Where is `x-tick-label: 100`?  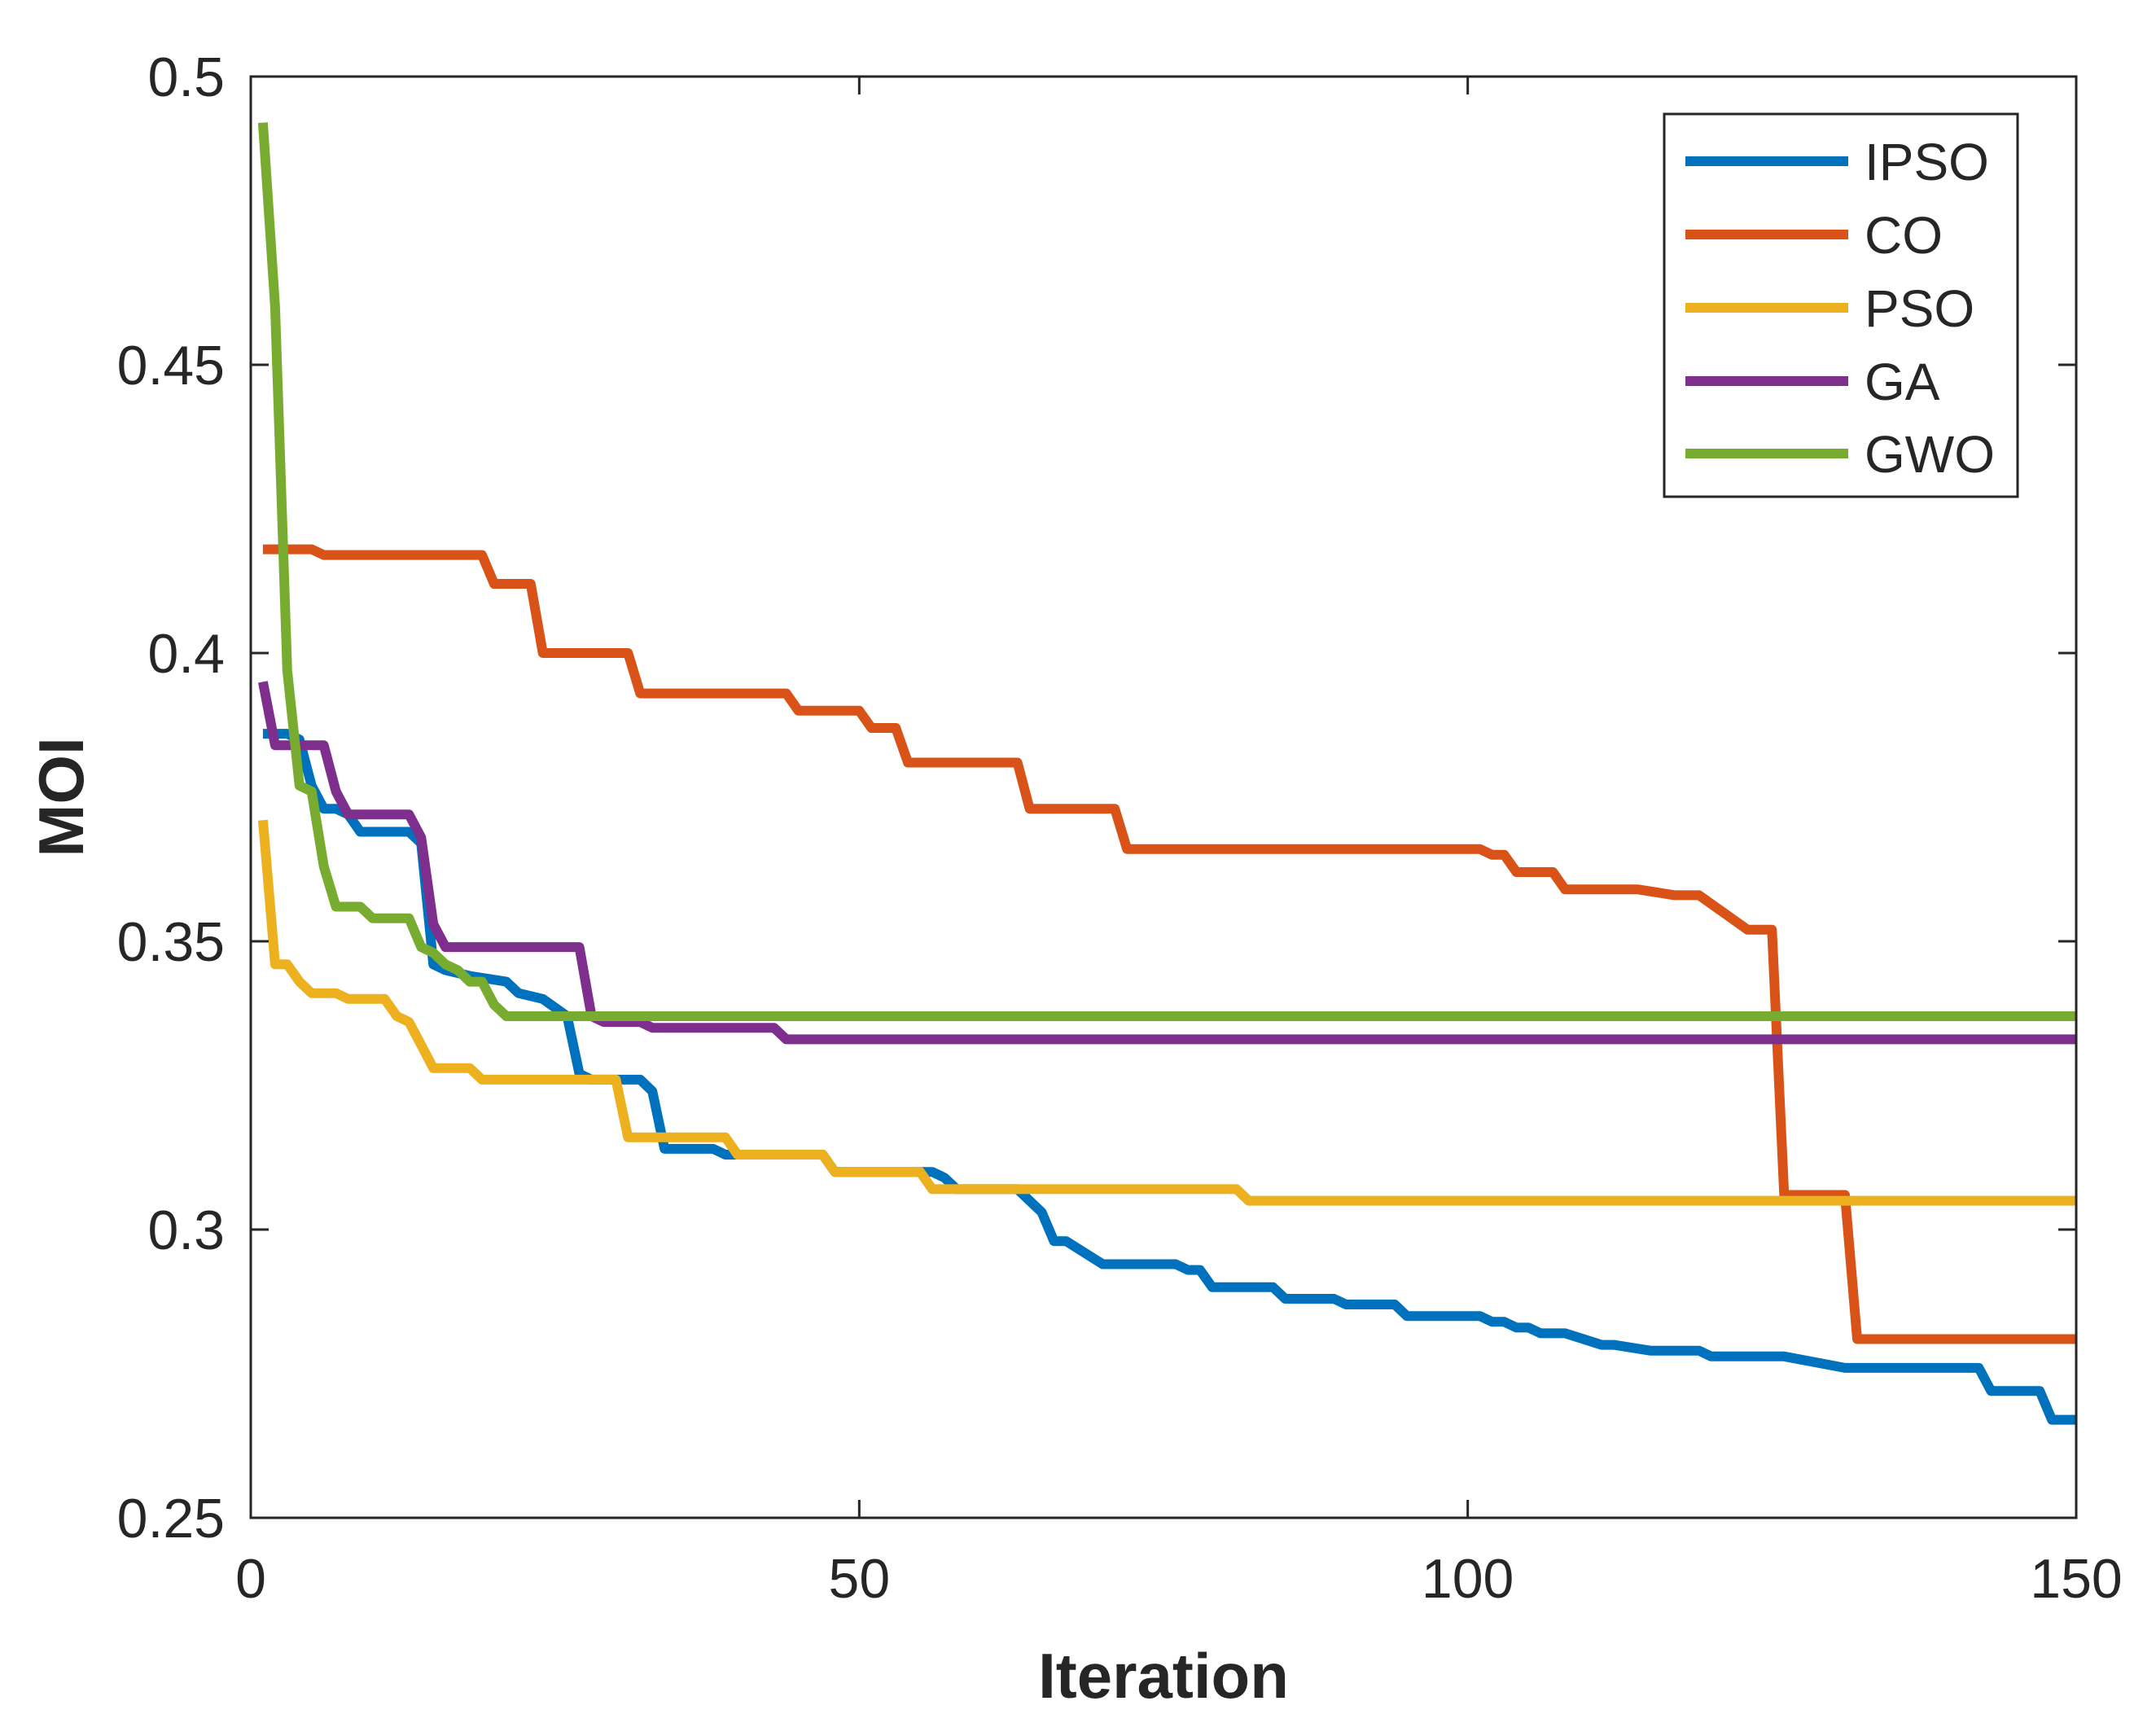
x-tick-label: 100 is located at coordinates (1468, 1579).